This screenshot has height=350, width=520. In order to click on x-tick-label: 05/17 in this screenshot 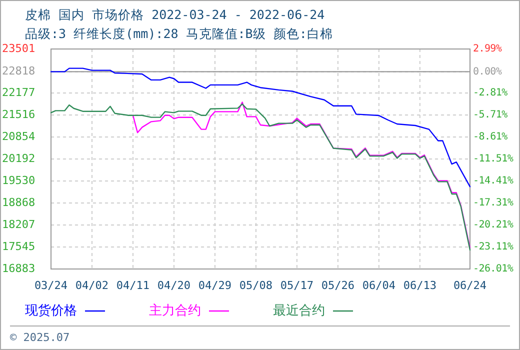, I will do `click(297, 285)`.